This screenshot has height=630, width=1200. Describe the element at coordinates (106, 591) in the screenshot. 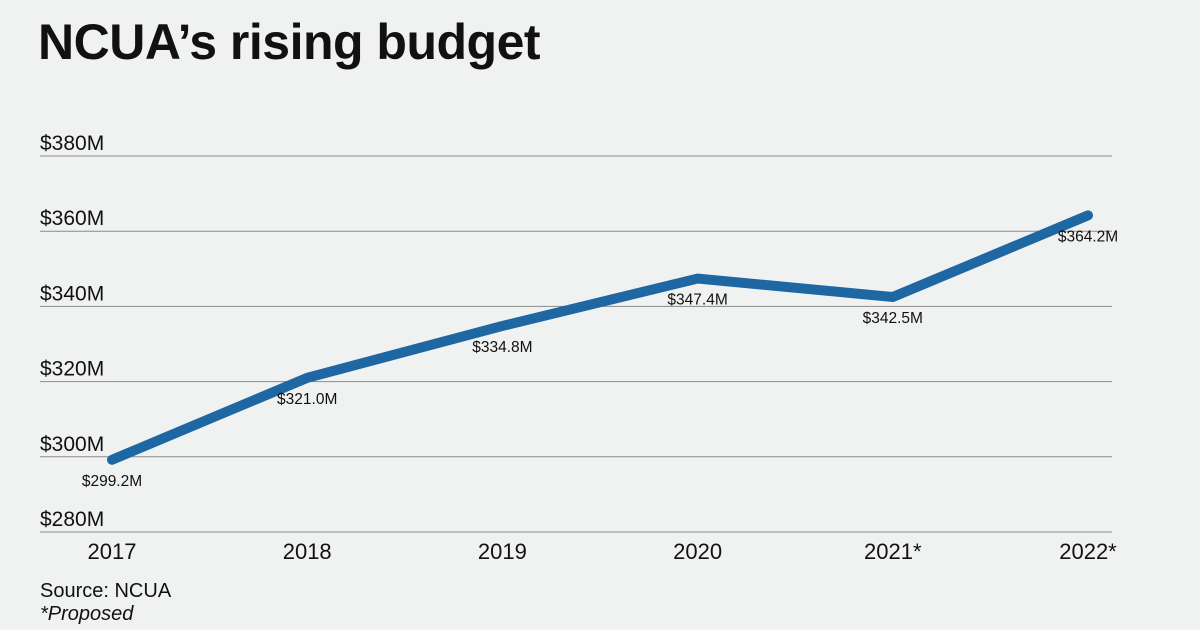

I see `source-note: Source: NCUA` at that location.